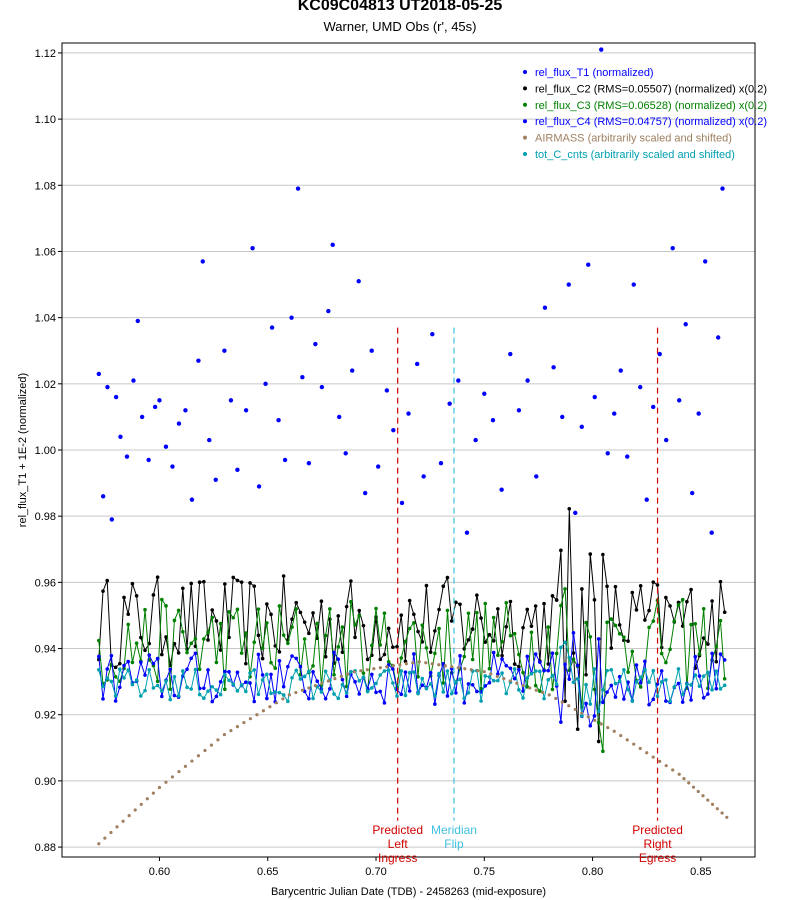  Describe the element at coordinates (23, 450) in the screenshot. I see `y-axis-title: rel_flux_T1 + 1E-2 (normalized)` at that location.